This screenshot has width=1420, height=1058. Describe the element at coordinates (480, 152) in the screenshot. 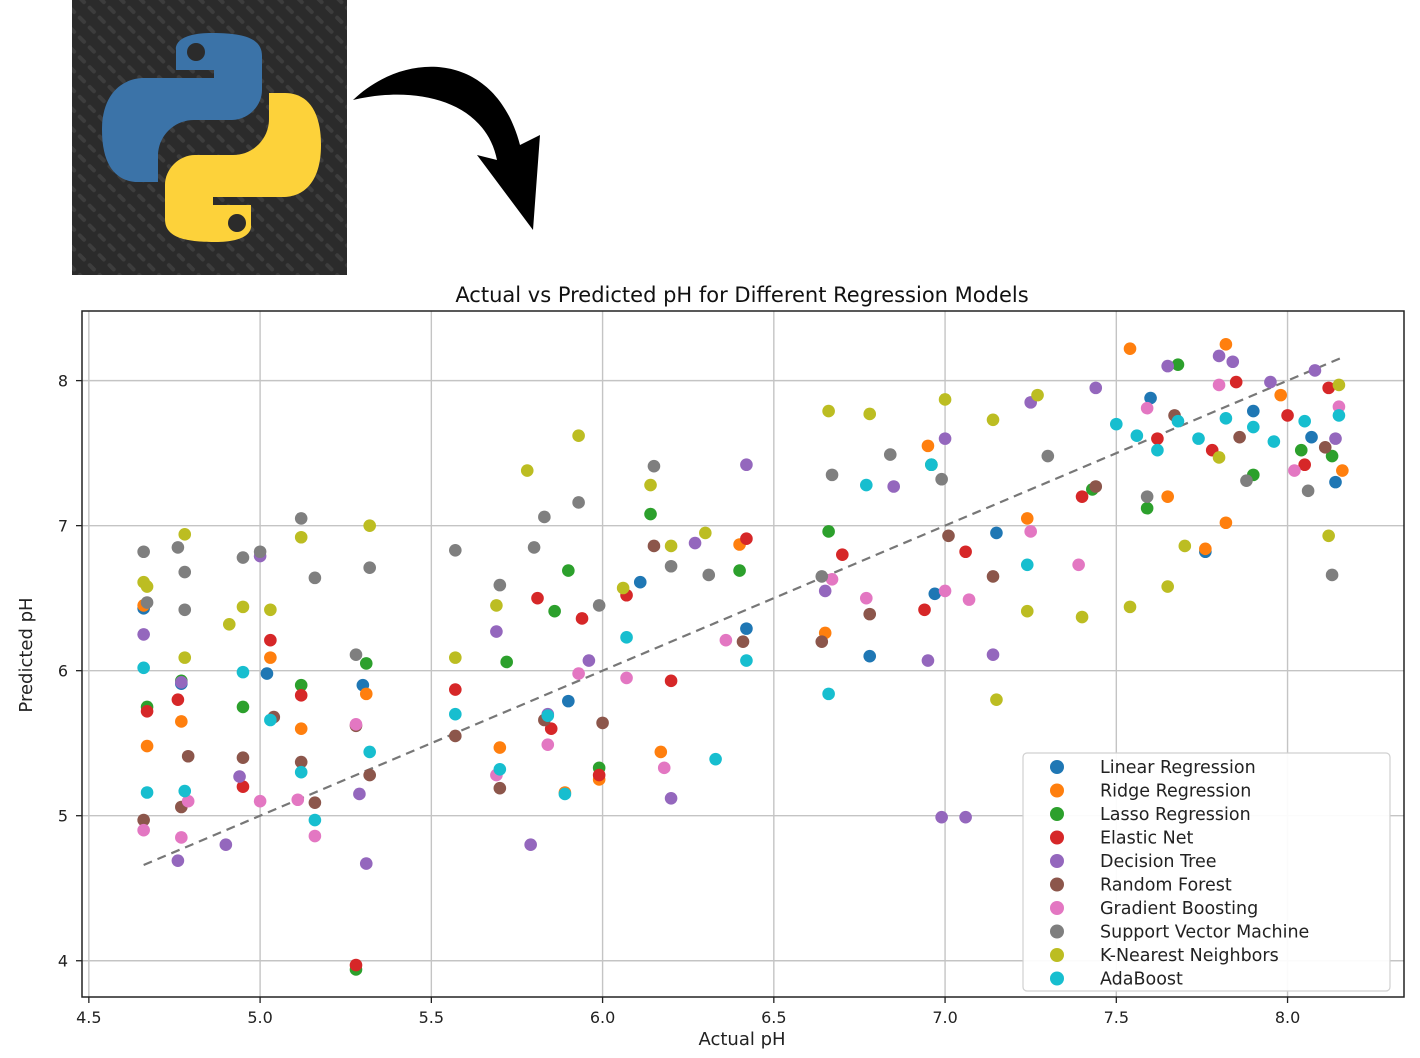

I see `curved-arrow-down-icon` at that location.